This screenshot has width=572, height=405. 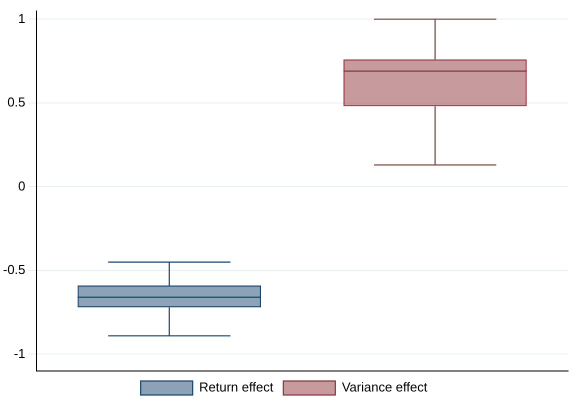 What do you see at coordinates (22, 186) in the screenshot?
I see `y-tick-label: 0` at bounding box center [22, 186].